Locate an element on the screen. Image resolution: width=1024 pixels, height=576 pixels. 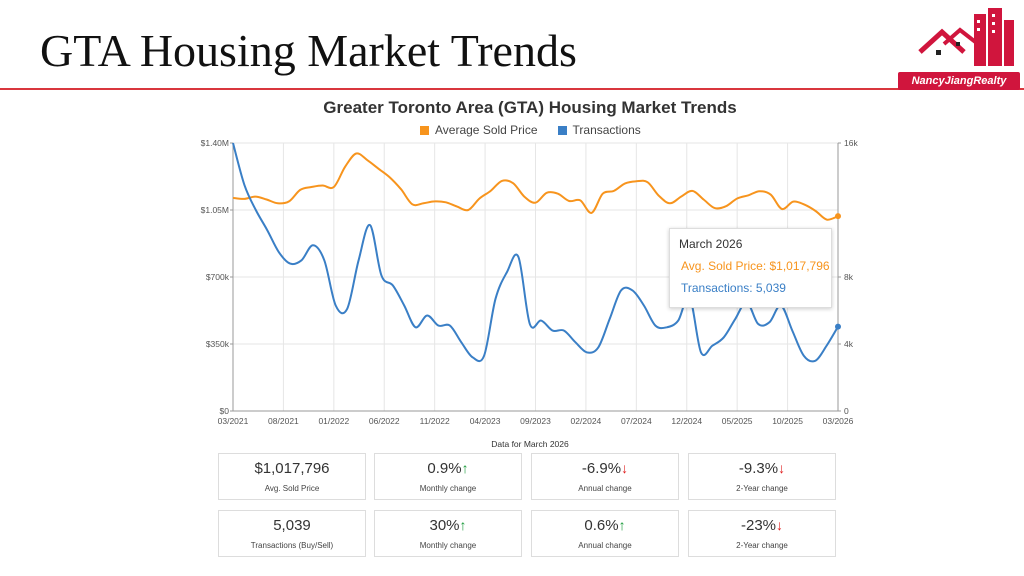
x-tick-label: 01/2022 is located at coordinates (333, 421).